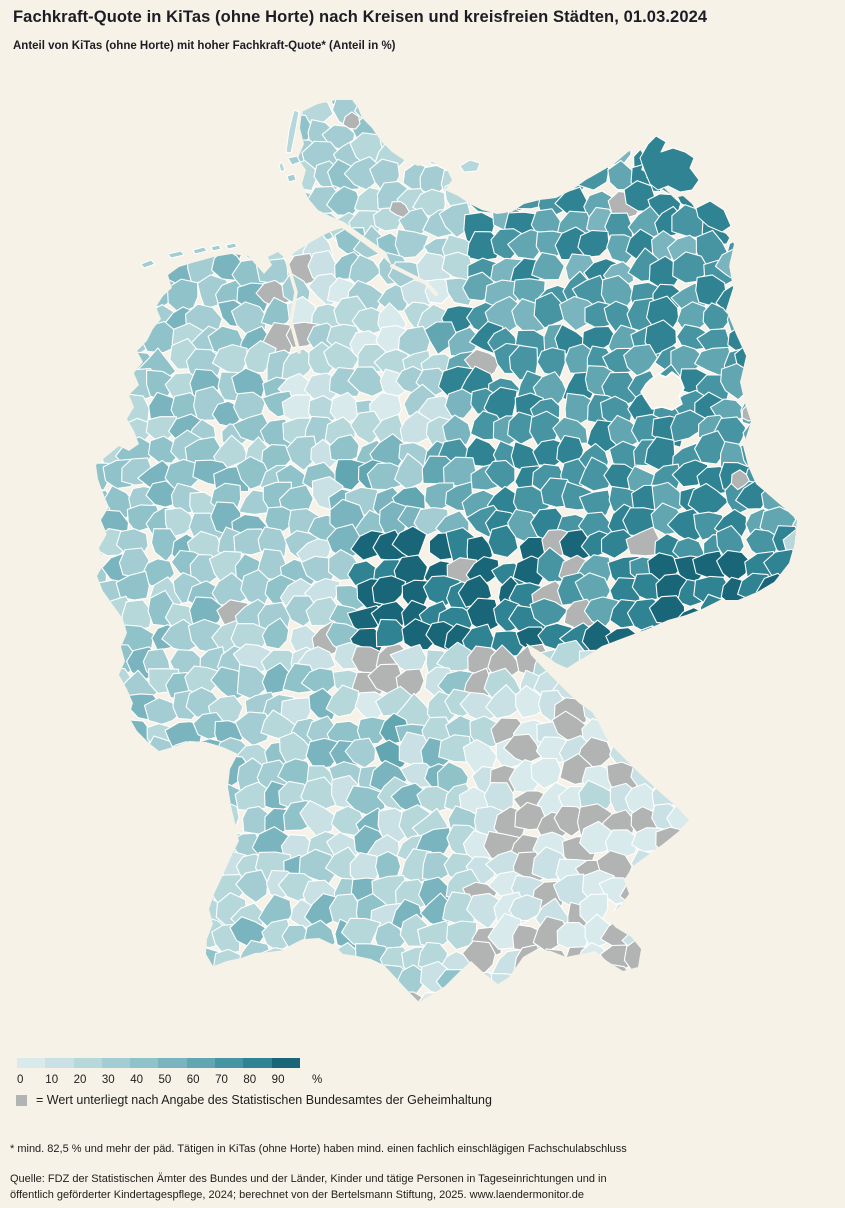 The height and width of the screenshot is (1208, 845). What do you see at coordinates (176, 254) in the screenshot?
I see `island-norderney` at bounding box center [176, 254].